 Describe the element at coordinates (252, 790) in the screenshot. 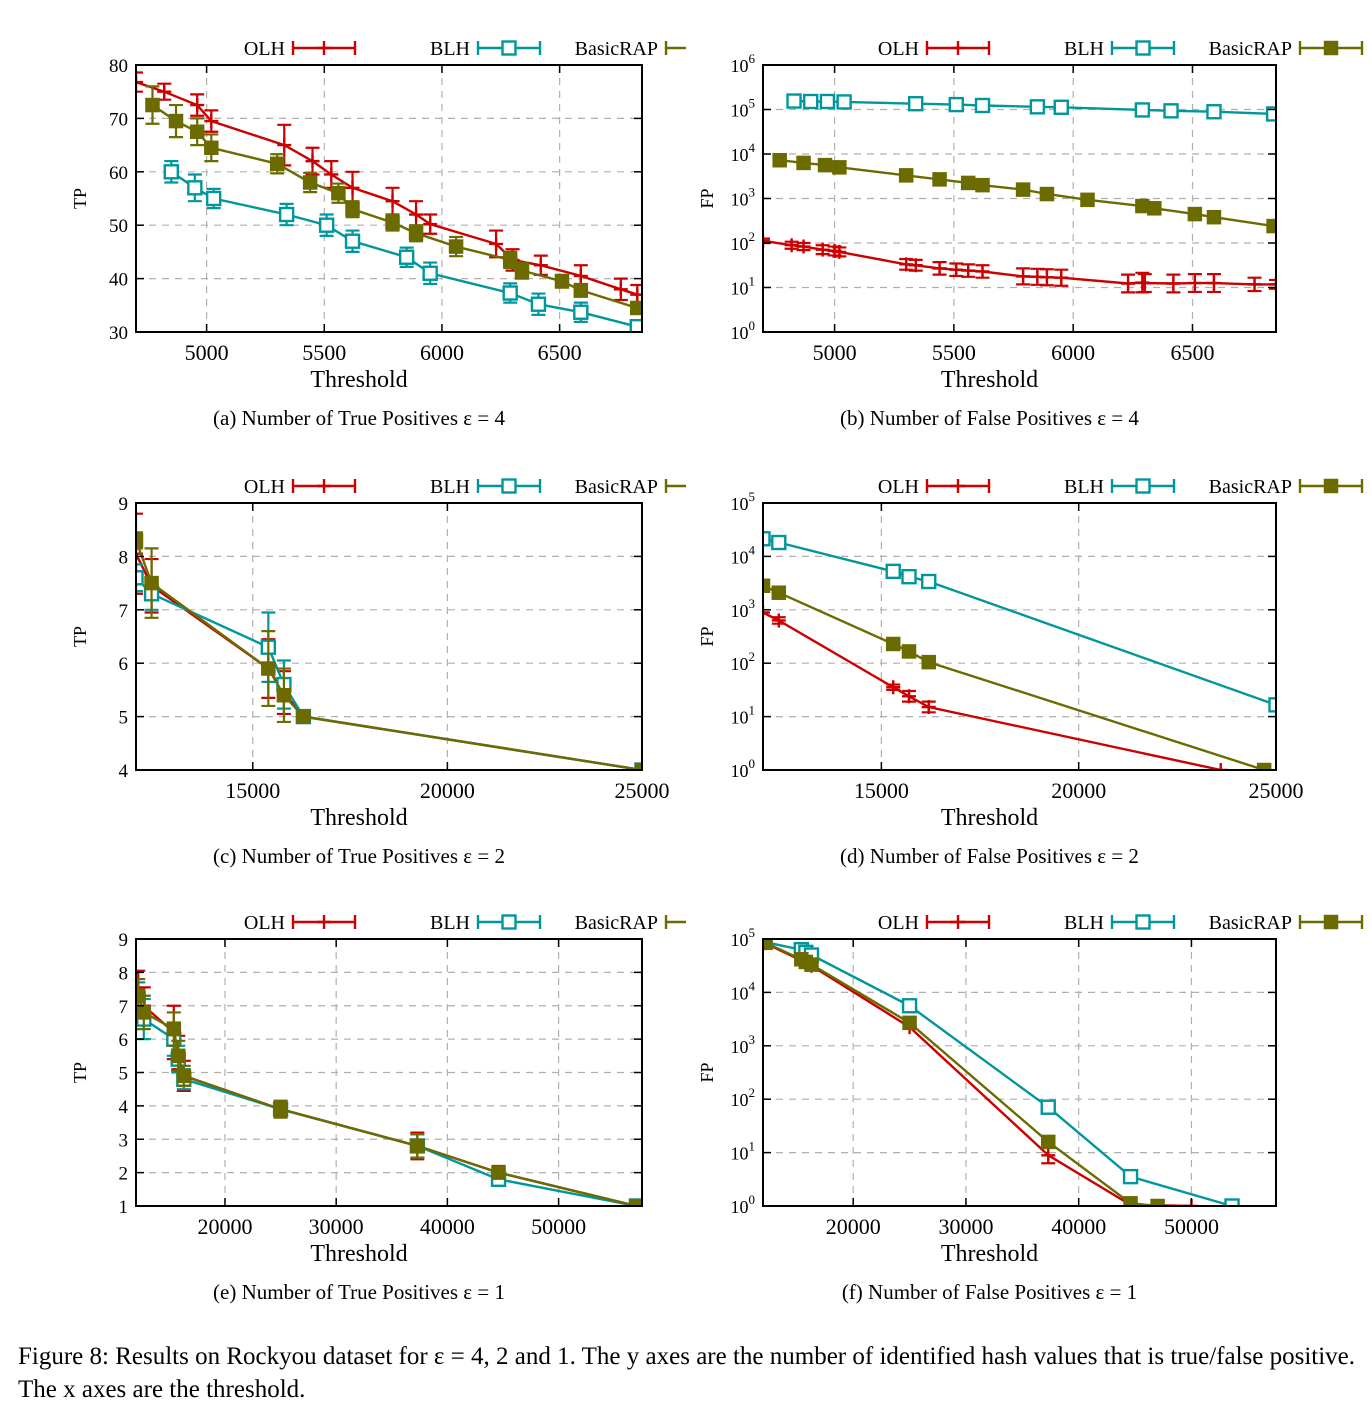

I see `x-tick-label: 15000` at that location.